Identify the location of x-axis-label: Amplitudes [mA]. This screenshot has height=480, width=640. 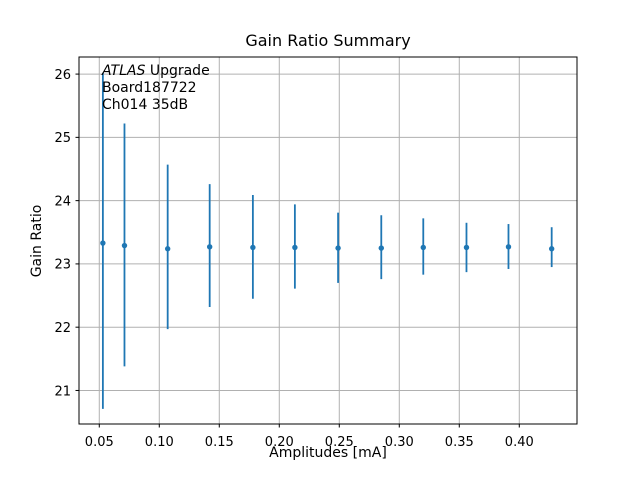
(328, 453).